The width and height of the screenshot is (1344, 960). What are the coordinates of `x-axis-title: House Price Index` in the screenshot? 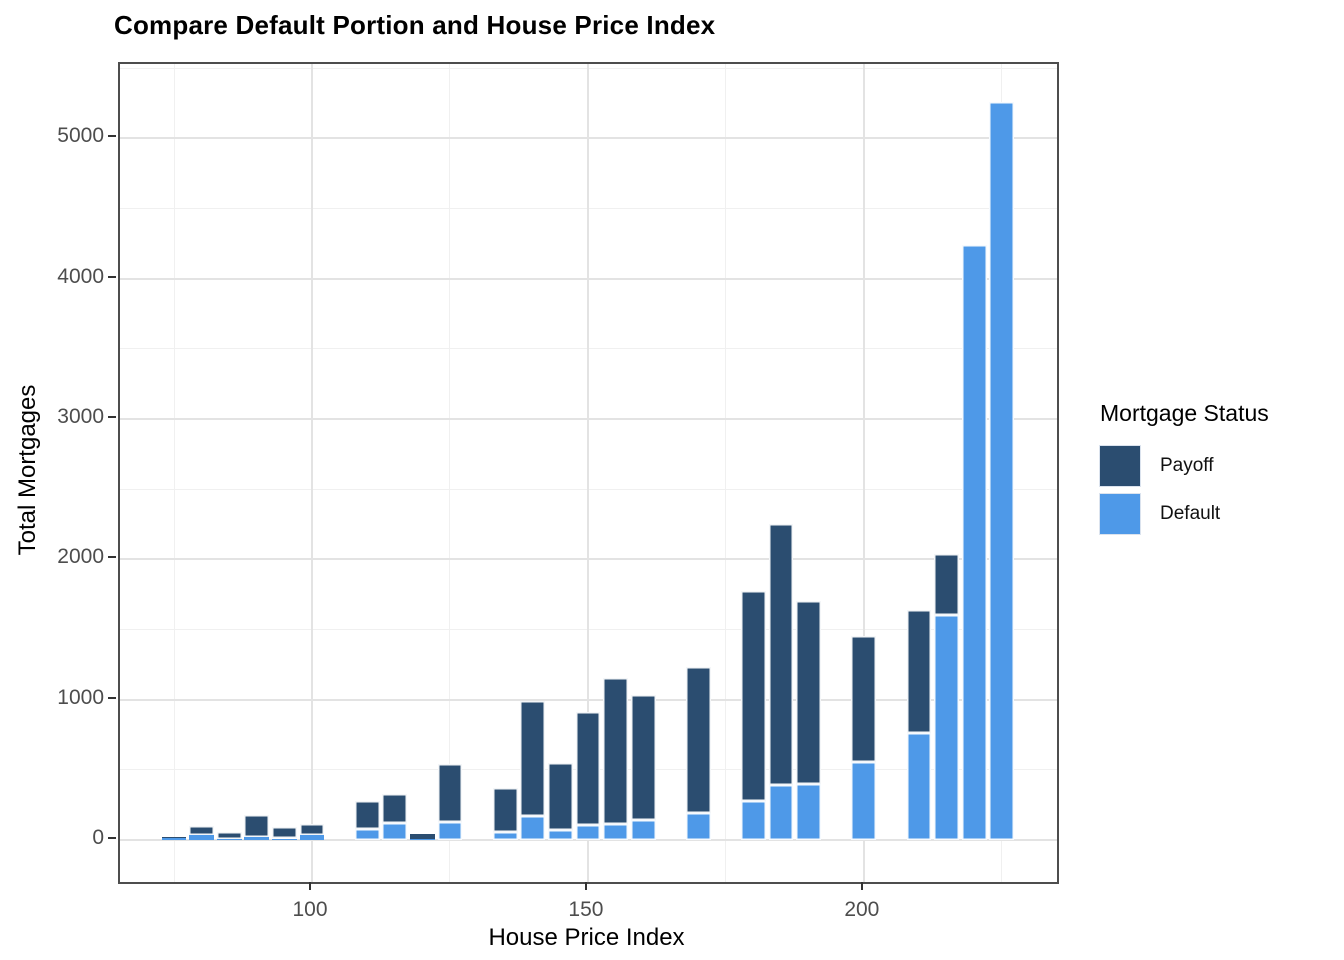 It's located at (586, 937).